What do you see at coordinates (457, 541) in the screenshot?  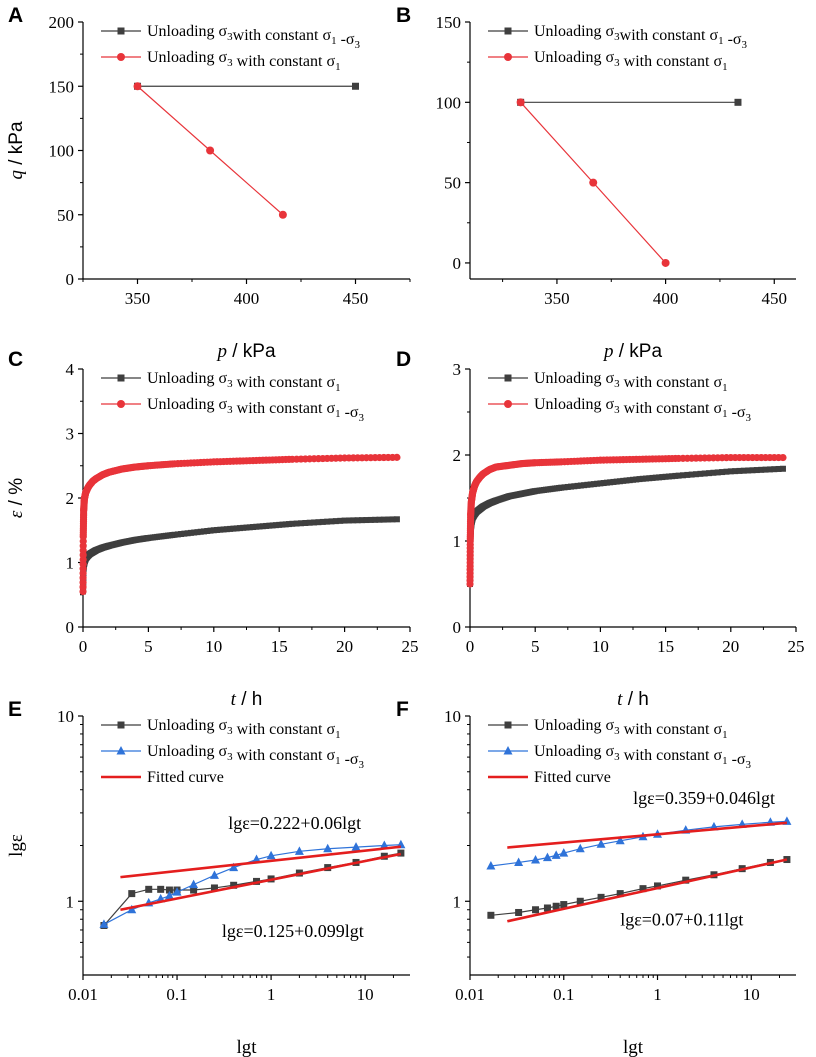 I see `y-tick-label: 1` at bounding box center [457, 541].